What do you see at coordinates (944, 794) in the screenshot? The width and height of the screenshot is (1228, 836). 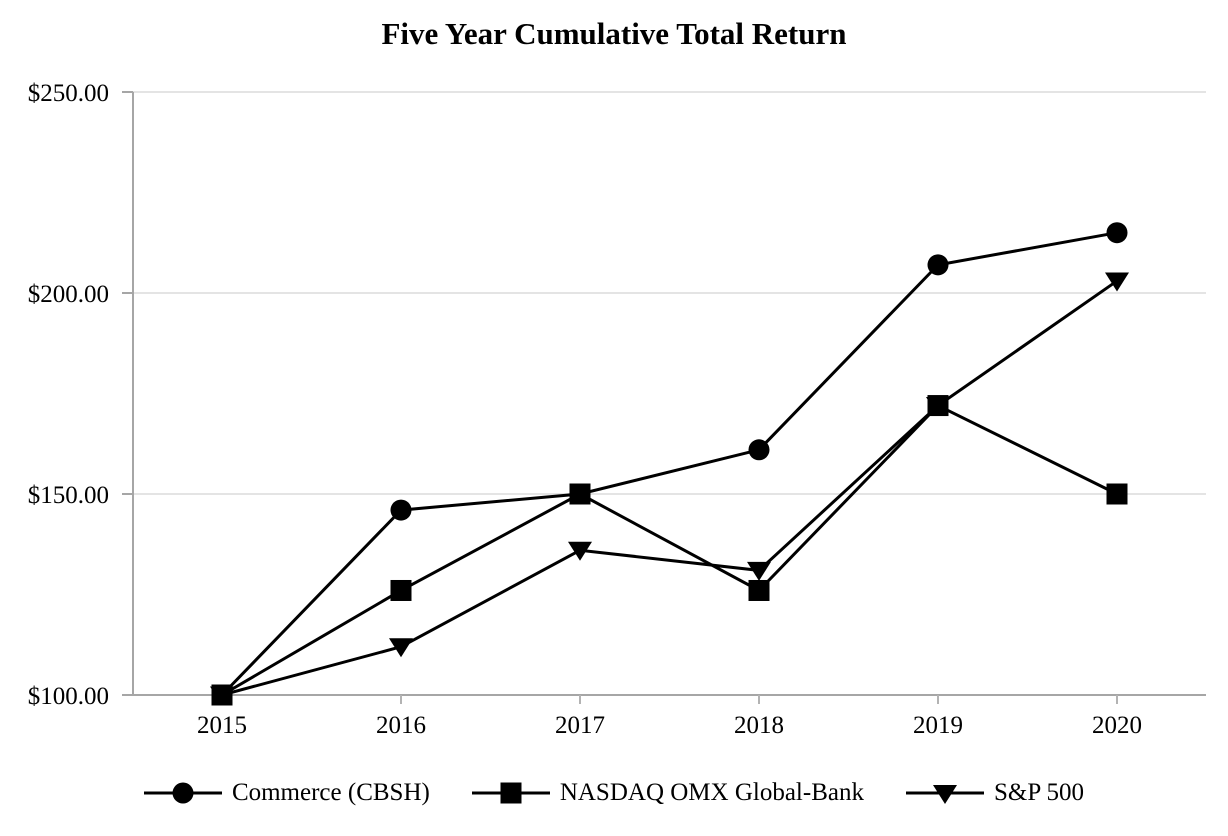 I see `triangle-down-marker-icon` at bounding box center [944, 794].